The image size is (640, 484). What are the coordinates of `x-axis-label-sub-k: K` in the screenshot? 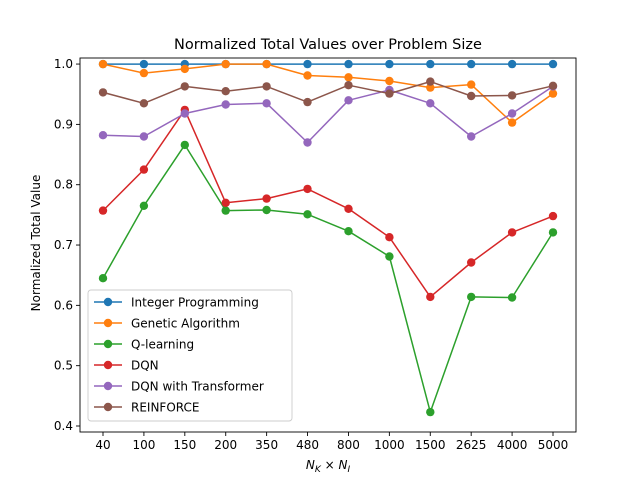 It's located at (318, 470).